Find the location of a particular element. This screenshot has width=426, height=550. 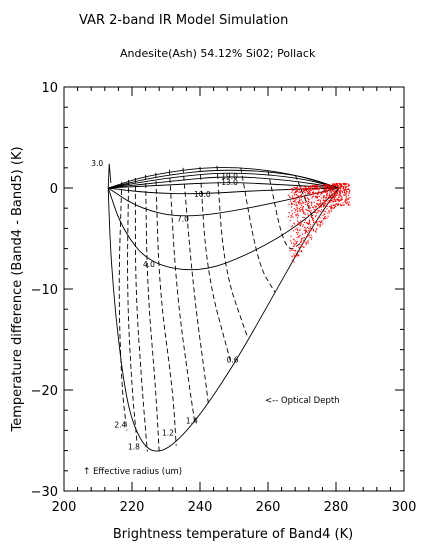

radius-value-label: 1.8 is located at coordinates (134, 447).